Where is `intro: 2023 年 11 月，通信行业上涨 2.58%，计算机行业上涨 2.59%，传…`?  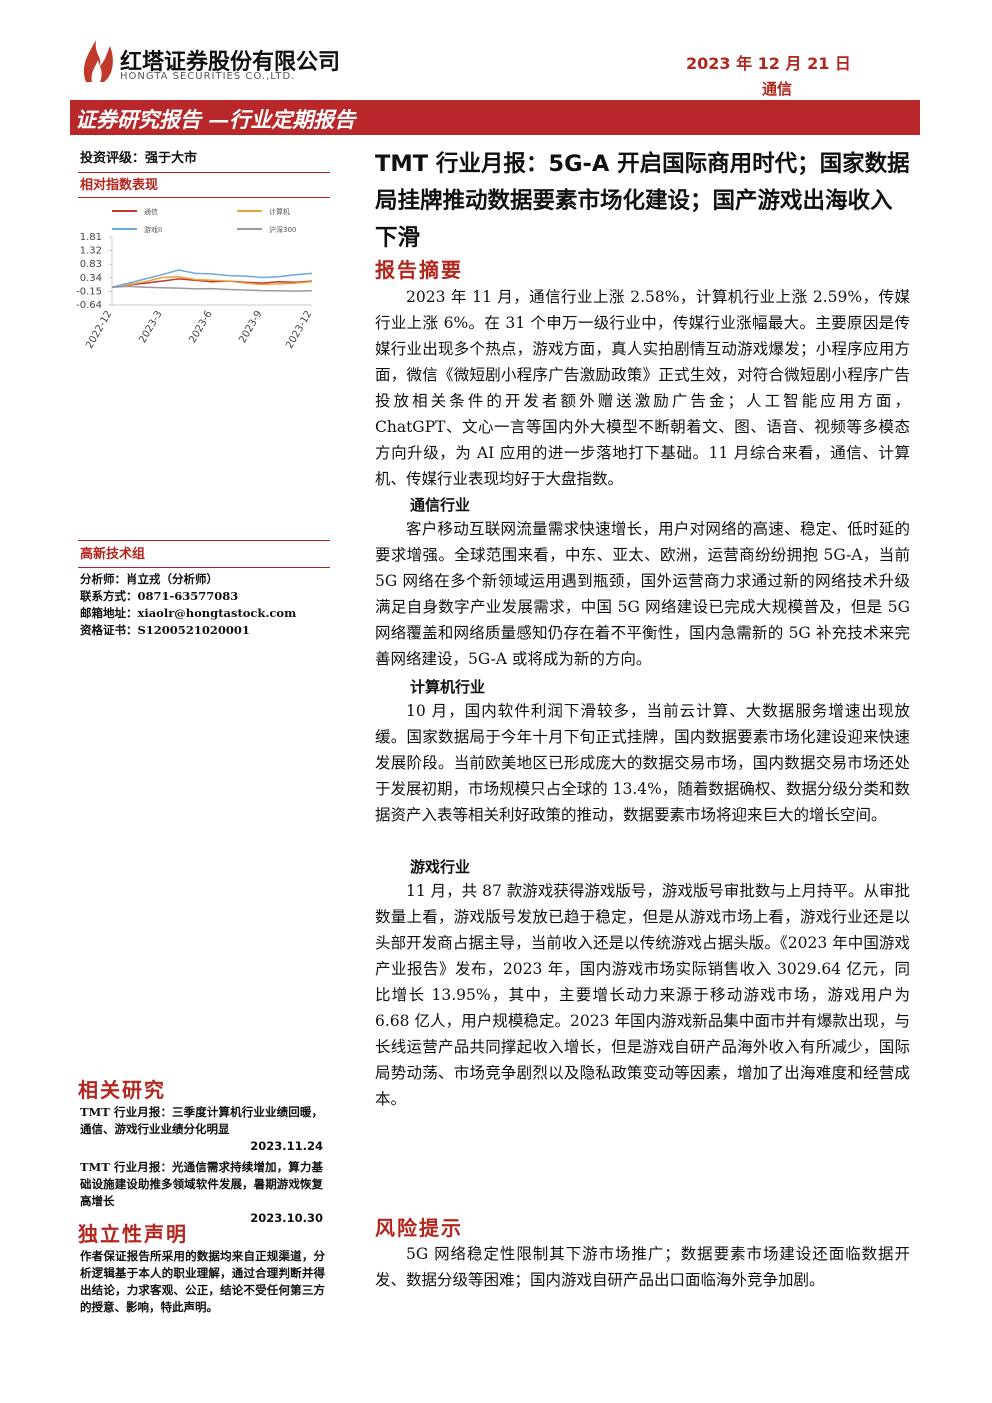 intro: 2023 年 11 月，通信行业上涨 2.58%，计算机行业上涨 2.59%，传… is located at coordinates (642, 388).